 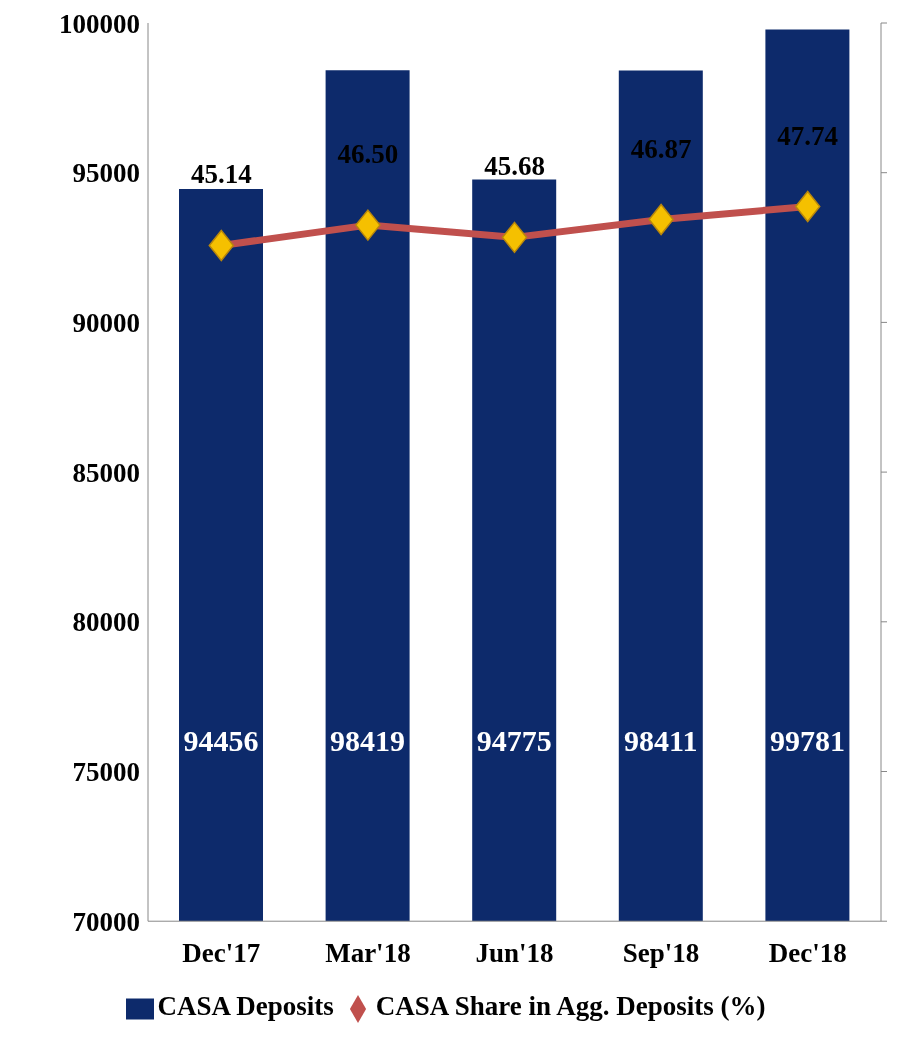 I want to click on data-label: 94456, so click(x=221, y=741).